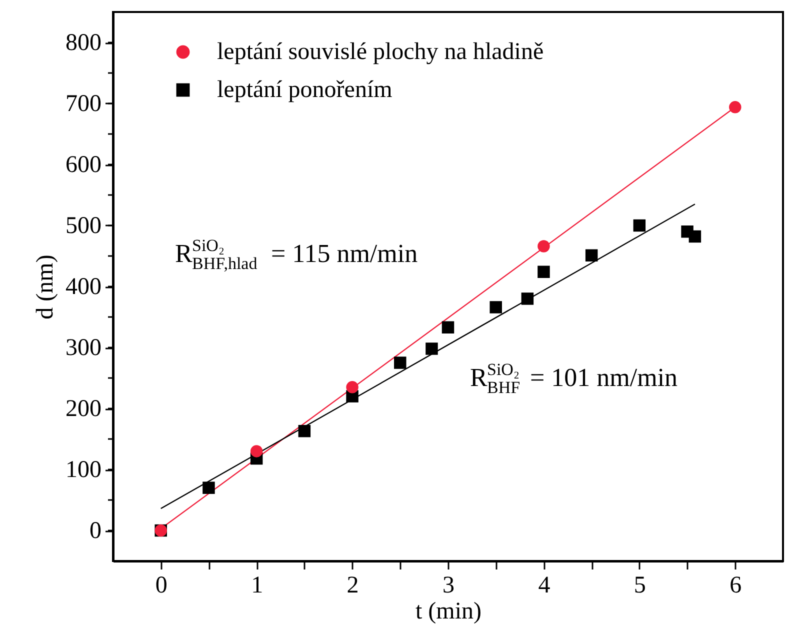 The height and width of the screenshot is (641, 790). Describe the element at coordinates (84, 104) in the screenshot. I see `y-tick-label: 700` at that location.